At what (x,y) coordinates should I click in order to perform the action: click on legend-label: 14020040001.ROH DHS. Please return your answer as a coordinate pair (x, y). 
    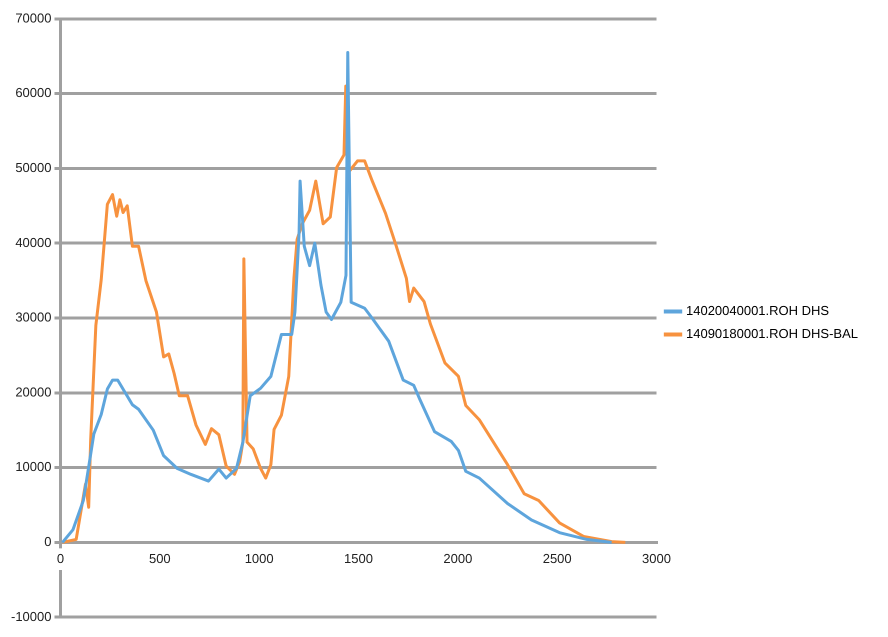
    Looking at the image, I should click on (758, 310).